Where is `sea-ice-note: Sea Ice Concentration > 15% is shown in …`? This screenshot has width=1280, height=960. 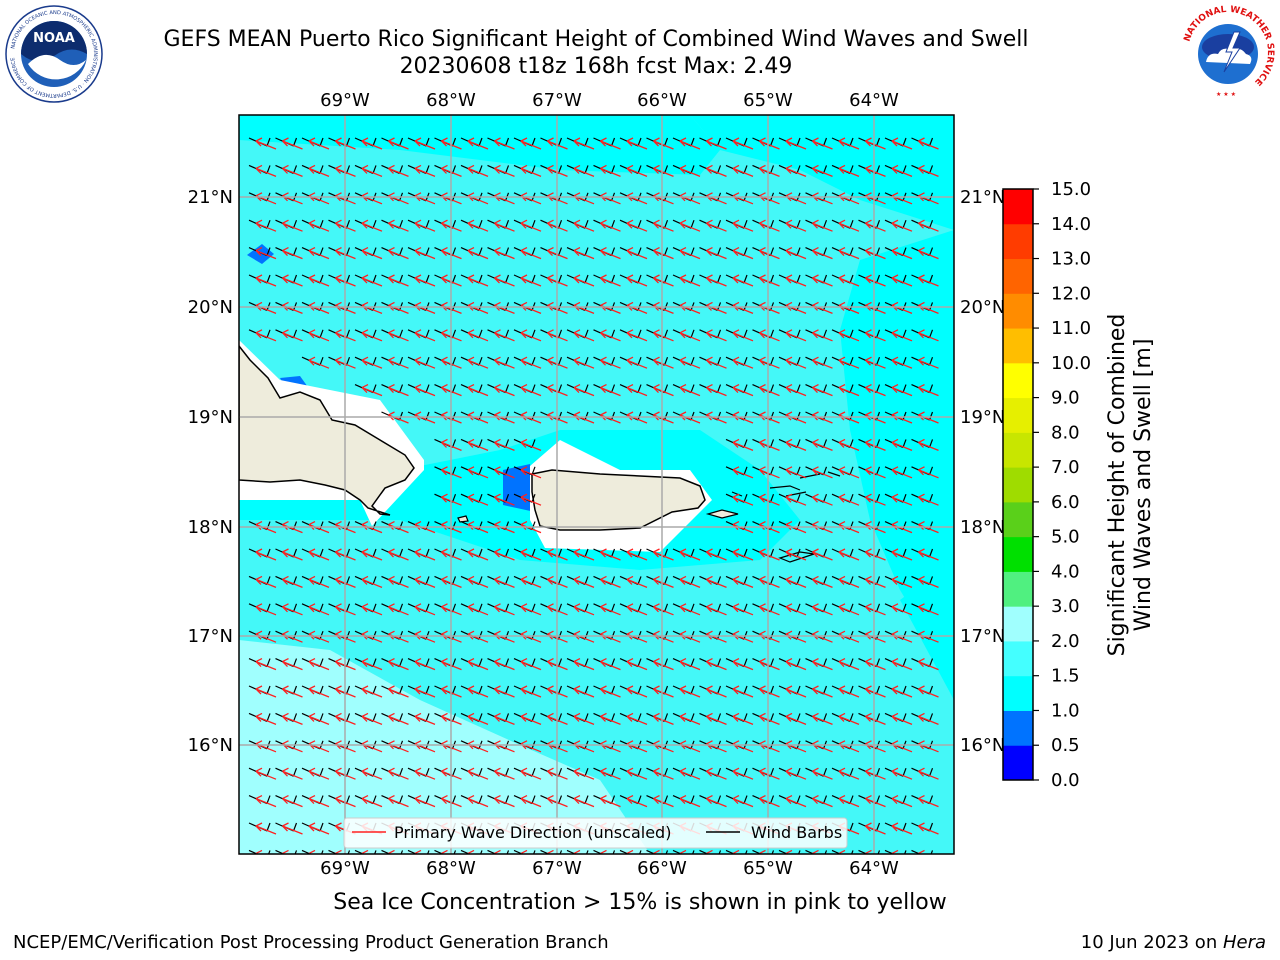
sea-ice-note: Sea Ice Concentration > 15% is shown in … is located at coordinates (640, 902).